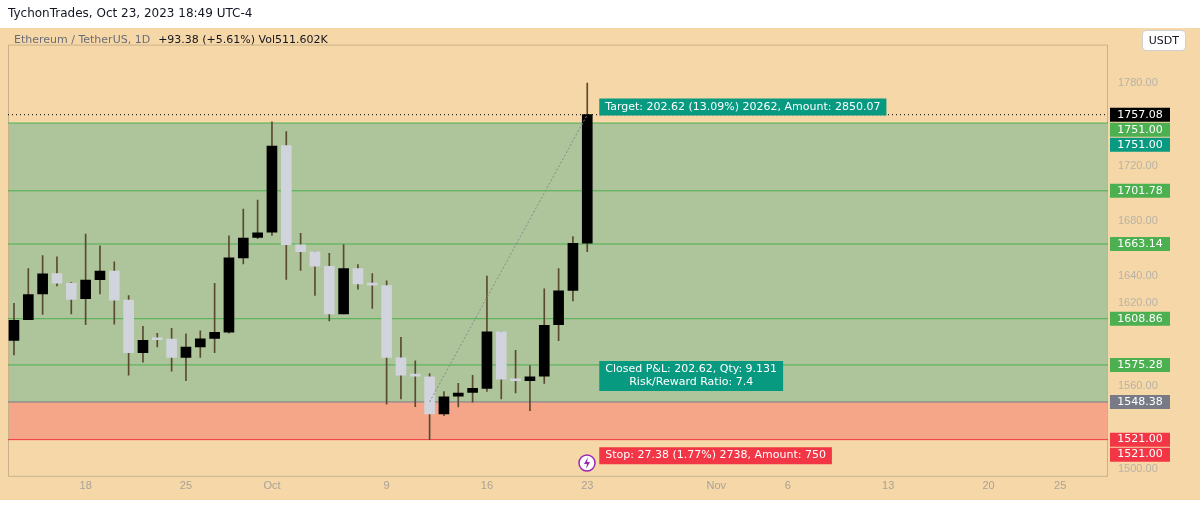 The image size is (1200, 530). I want to click on text: TychonTrades, Oct 23, 2023 18:49 UTC-4, so click(130, 13).